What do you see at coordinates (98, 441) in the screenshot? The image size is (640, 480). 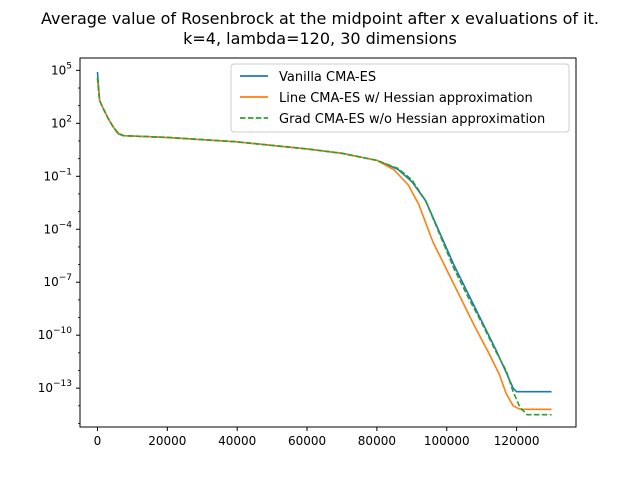 I see `x-tick-label: 0` at bounding box center [98, 441].